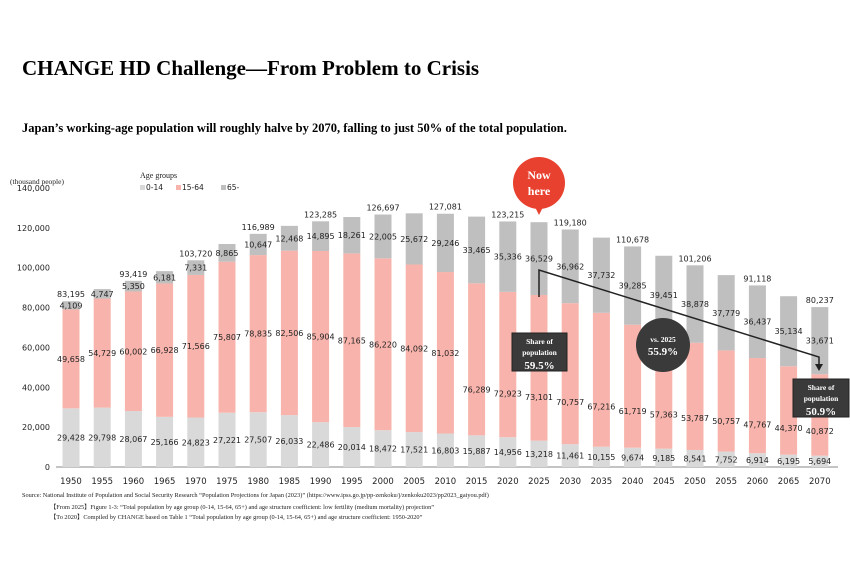 Image resolution: width=850 pixels, height=567 pixels. Describe the element at coordinates (196, 442) in the screenshot. I see `data-label-0-14: 24,823` at that location.